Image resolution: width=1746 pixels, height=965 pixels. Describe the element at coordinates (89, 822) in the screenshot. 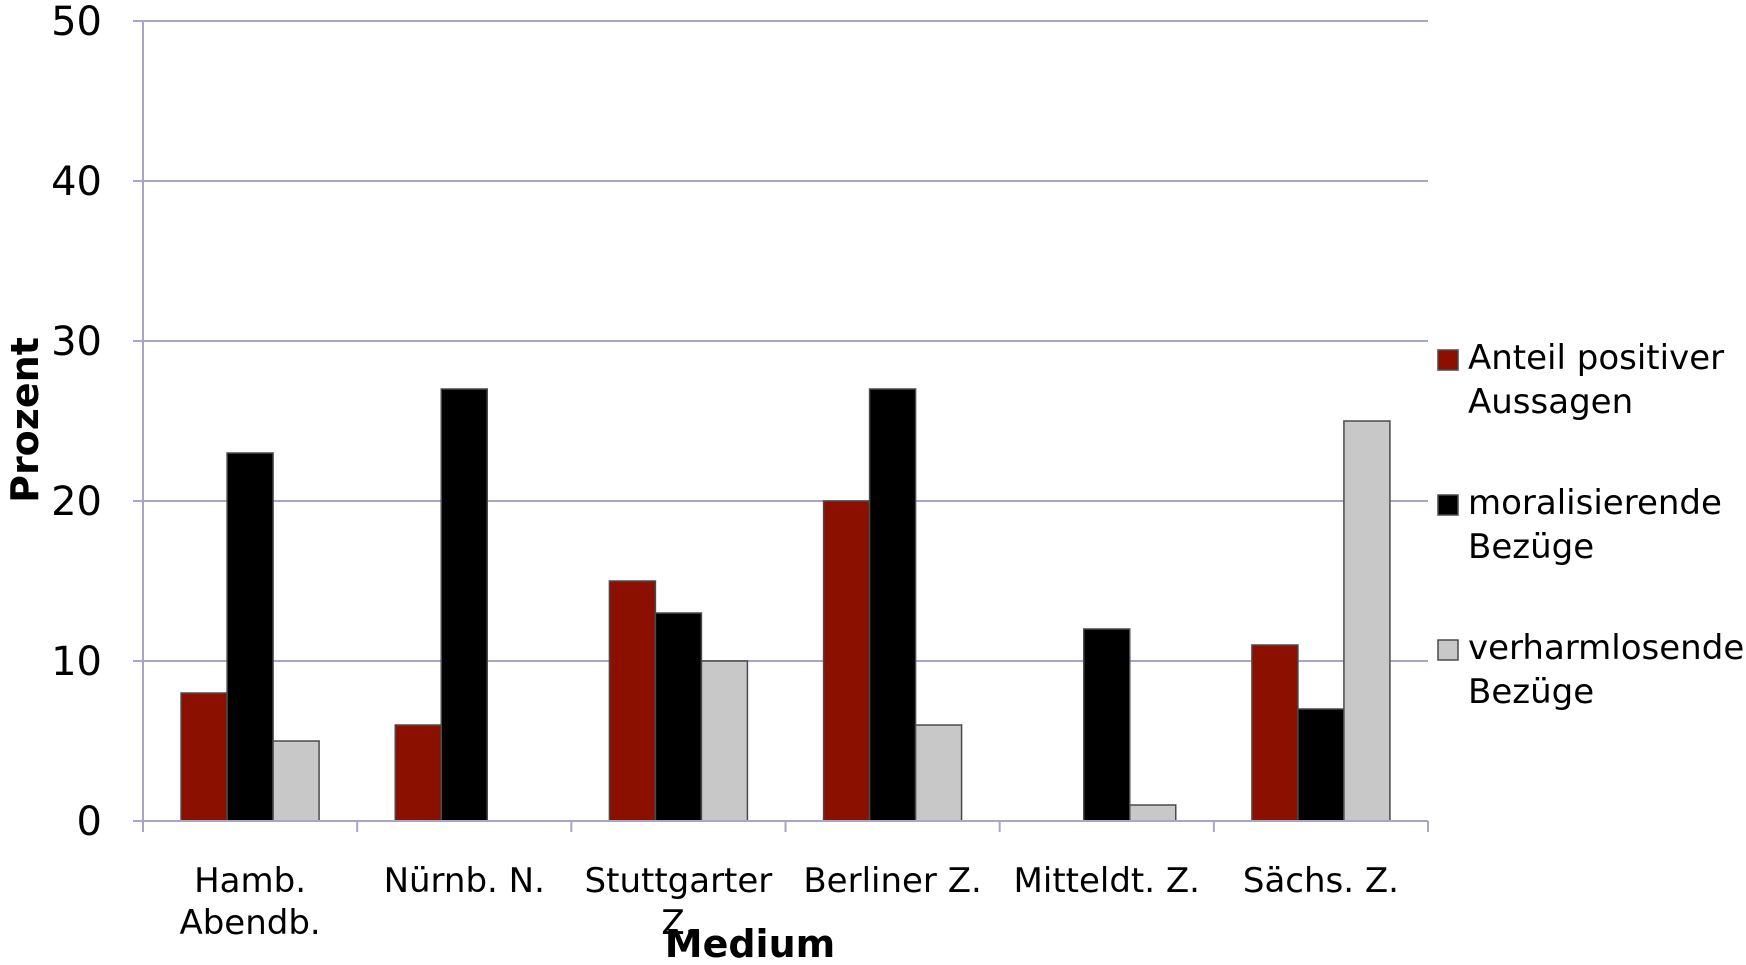

I see `y-tick-label: 0` at that location.